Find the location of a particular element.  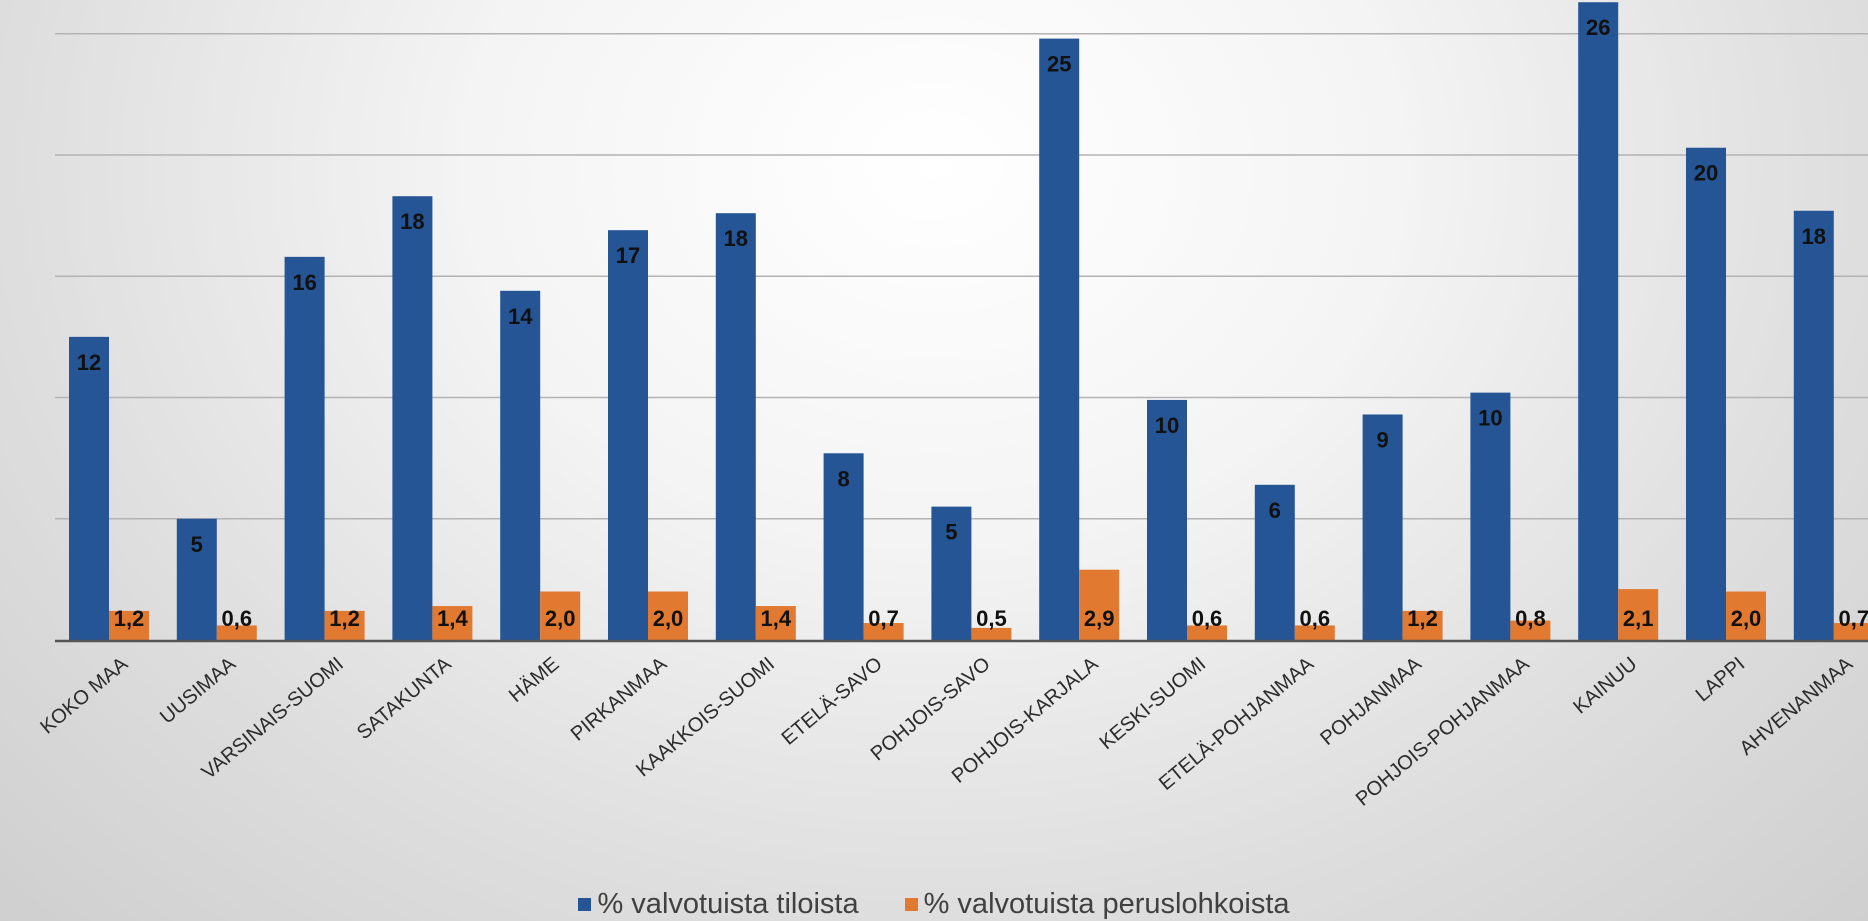

data-label-tiloista-5: 17 is located at coordinates (628, 255).